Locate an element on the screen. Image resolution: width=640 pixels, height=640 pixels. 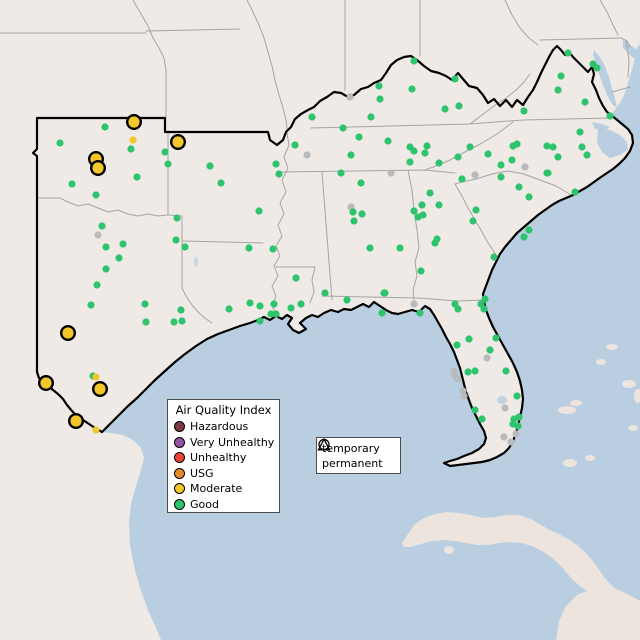
station-legend-label: temporary is located at coordinates (351, 448).